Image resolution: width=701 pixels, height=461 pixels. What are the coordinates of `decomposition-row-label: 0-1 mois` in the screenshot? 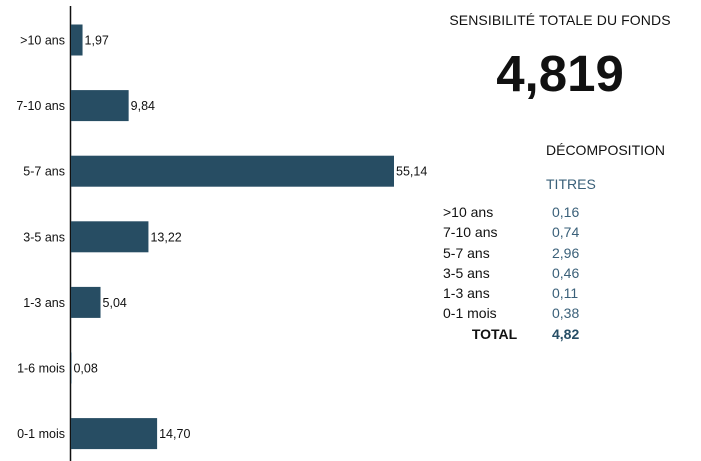 It's located at (470, 313).